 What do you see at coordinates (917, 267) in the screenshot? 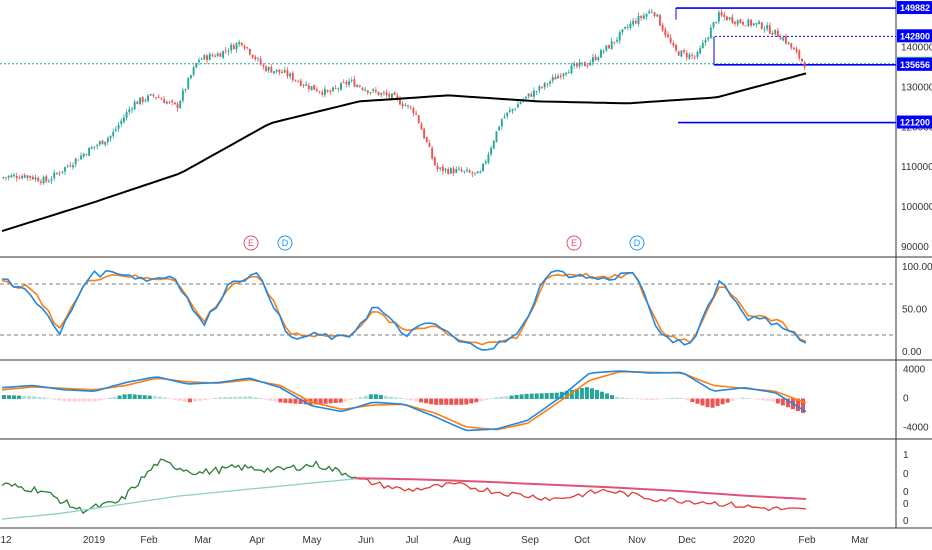
I see `stochastic-tick-label: 100.00` at bounding box center [917, 267].